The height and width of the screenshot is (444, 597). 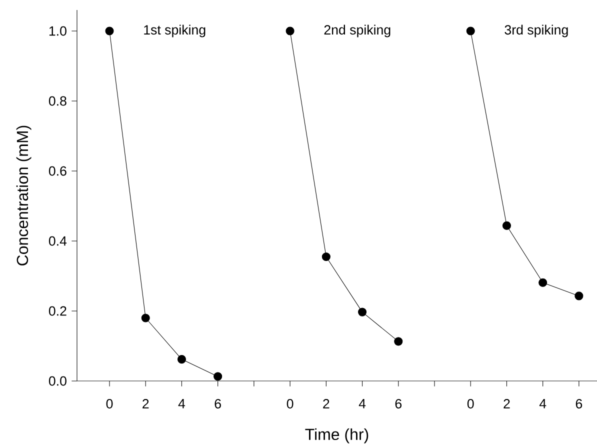 What do you see at coordinates (57, 241) in the screenshot?
I see `y-tick-label: 0.4` at bounding box center [57, 241].